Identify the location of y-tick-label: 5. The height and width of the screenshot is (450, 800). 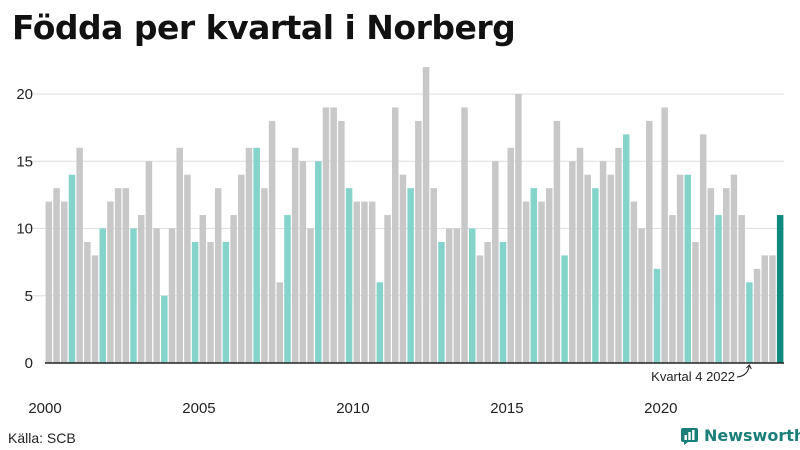
(29, 296).